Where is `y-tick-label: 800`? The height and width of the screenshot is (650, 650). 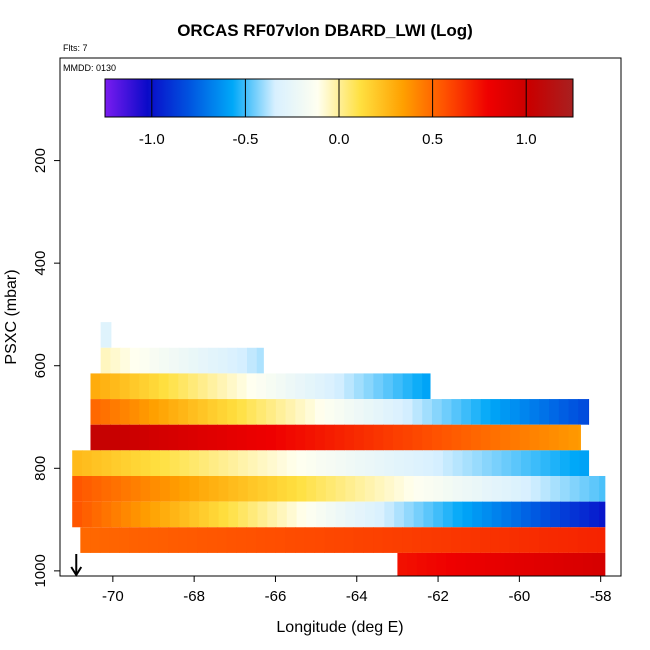 y-tick-label: 800 is located at coordinates (40, 468).